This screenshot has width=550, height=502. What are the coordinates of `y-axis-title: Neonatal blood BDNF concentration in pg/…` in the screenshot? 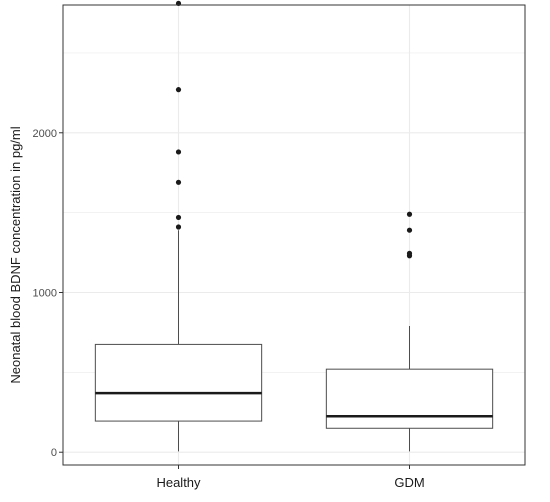 It's located at (15, 254).